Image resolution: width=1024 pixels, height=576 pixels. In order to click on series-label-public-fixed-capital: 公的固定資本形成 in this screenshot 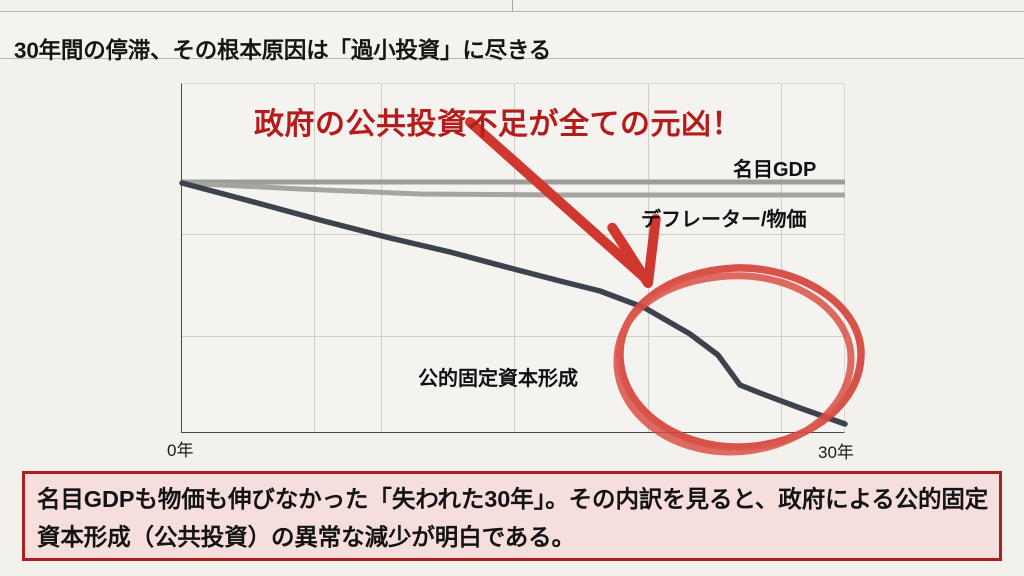, I will do `click(498, 379)`.